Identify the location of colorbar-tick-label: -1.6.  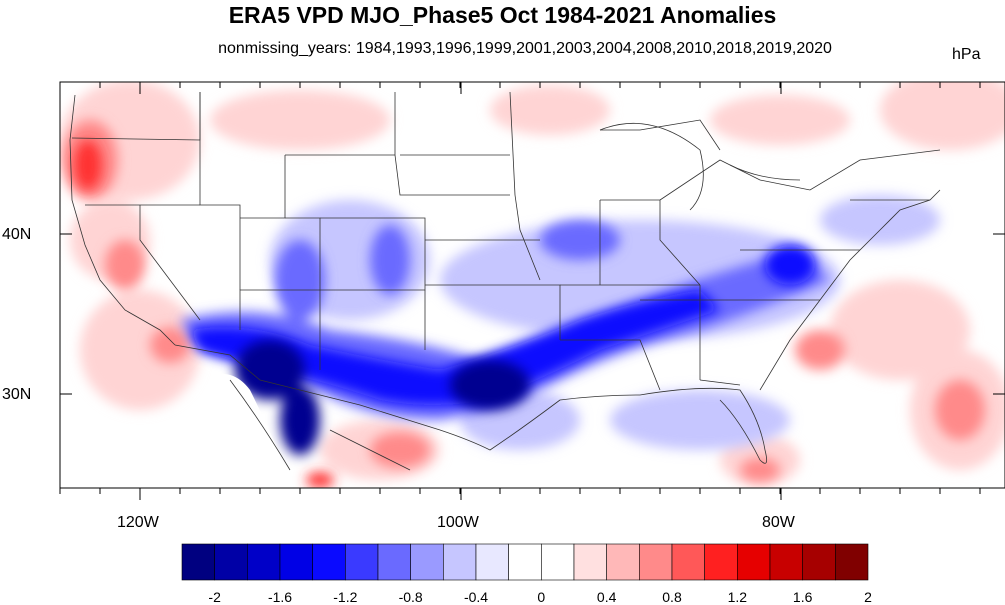
(280, 597).